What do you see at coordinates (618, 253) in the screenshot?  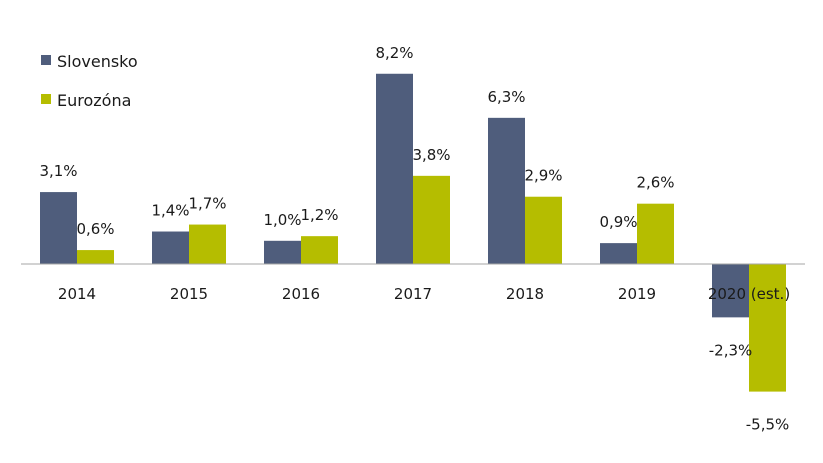 I see `bar-slovensko-2019` at bounding box center [618, 253].